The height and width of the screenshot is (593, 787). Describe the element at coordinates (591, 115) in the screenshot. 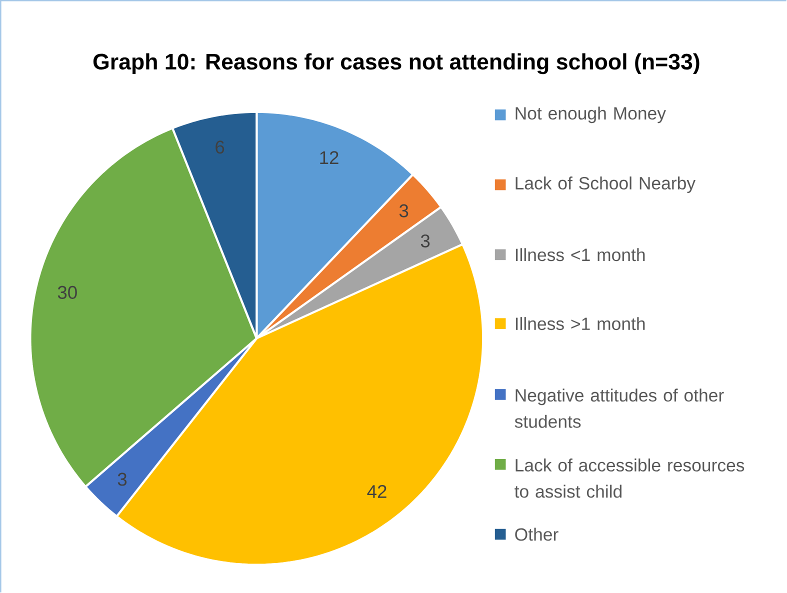

I see `legend-label: Not enough Money` at that location.